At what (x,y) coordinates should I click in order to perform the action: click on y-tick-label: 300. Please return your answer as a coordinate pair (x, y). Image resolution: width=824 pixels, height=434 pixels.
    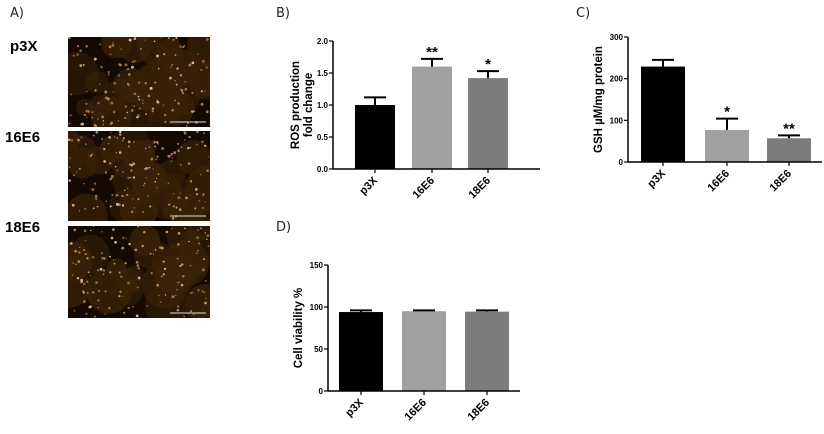
    Looking at the image, I should click on (617, 37).